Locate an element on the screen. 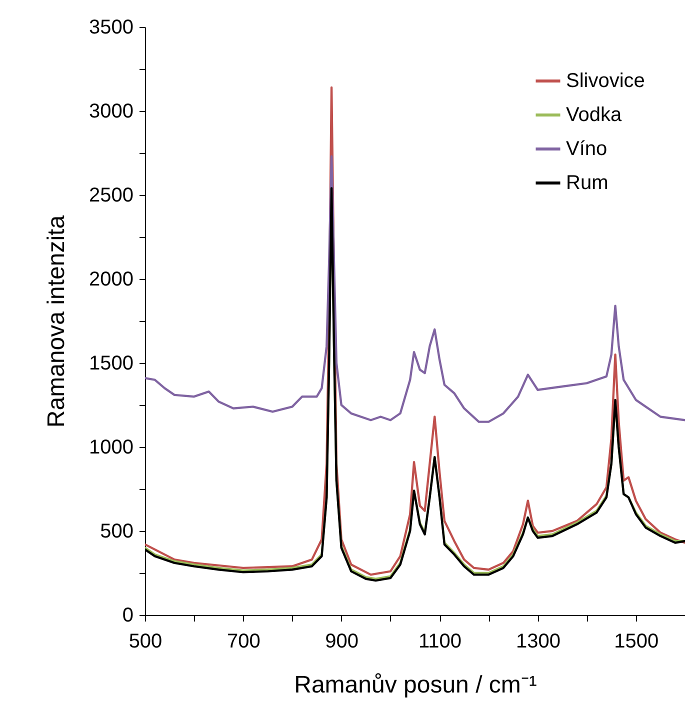 Image resolution: width=685 pixels, height=720 pixels. x-tick-label: 900 is located at coordinates (342, 641).